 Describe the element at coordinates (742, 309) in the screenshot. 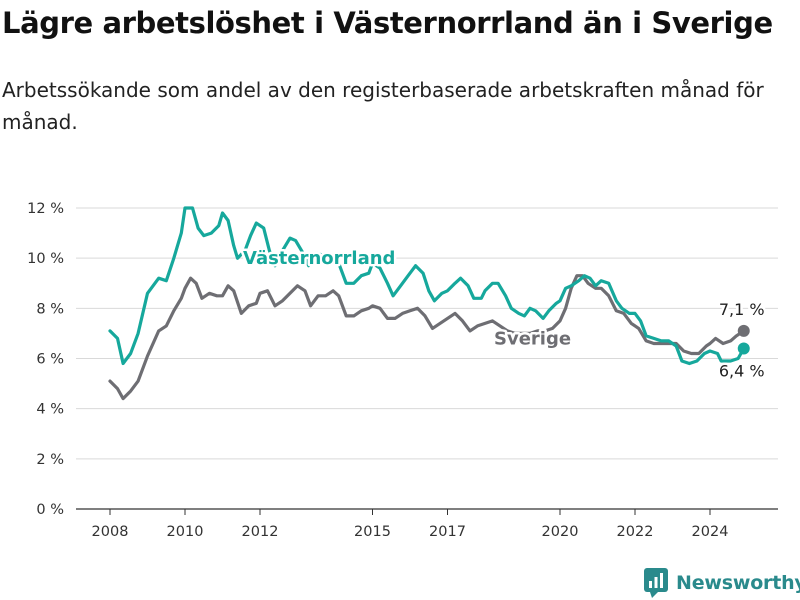

I see `end-value-label-sverige: 7,1 %` at that location.